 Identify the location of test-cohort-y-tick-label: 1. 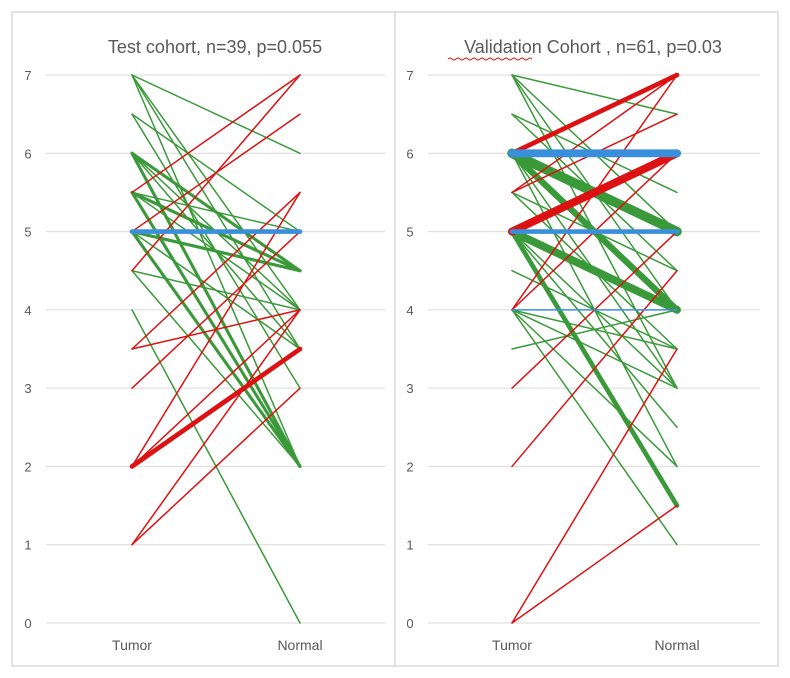
(27, 545).